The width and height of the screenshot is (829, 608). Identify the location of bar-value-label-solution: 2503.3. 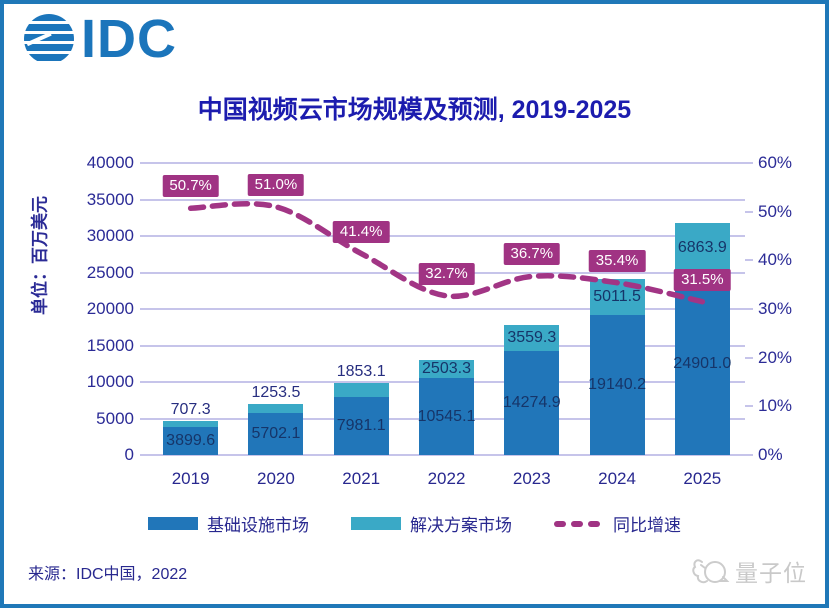
(446, 368).